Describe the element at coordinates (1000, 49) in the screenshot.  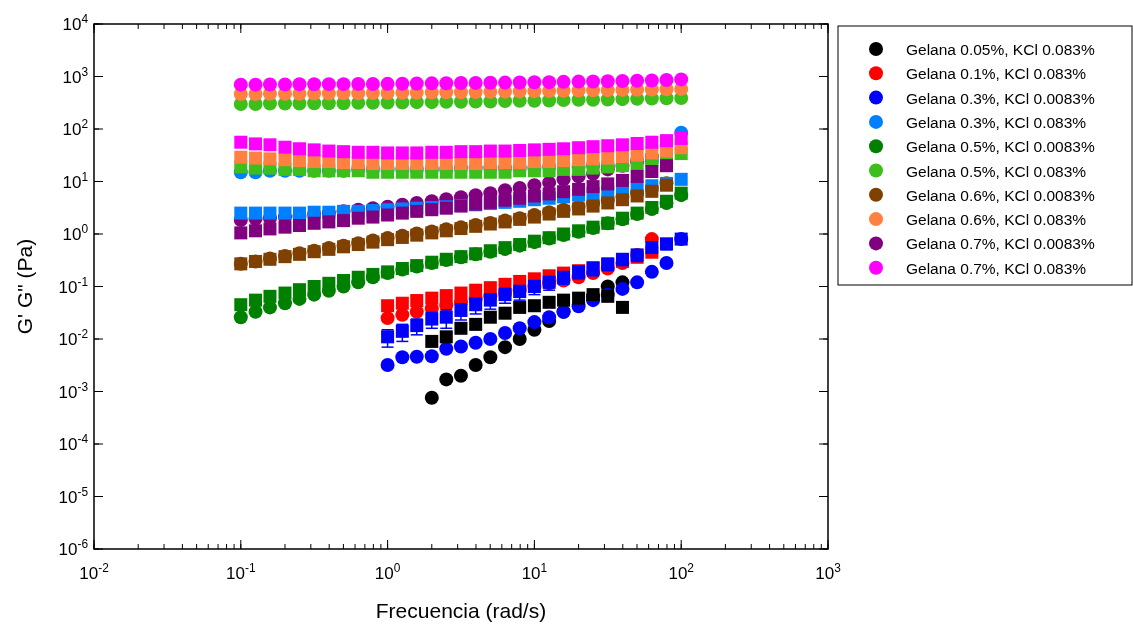
I see `legend-label: Gelana 0.05%, KCl 0.083%` at that location.